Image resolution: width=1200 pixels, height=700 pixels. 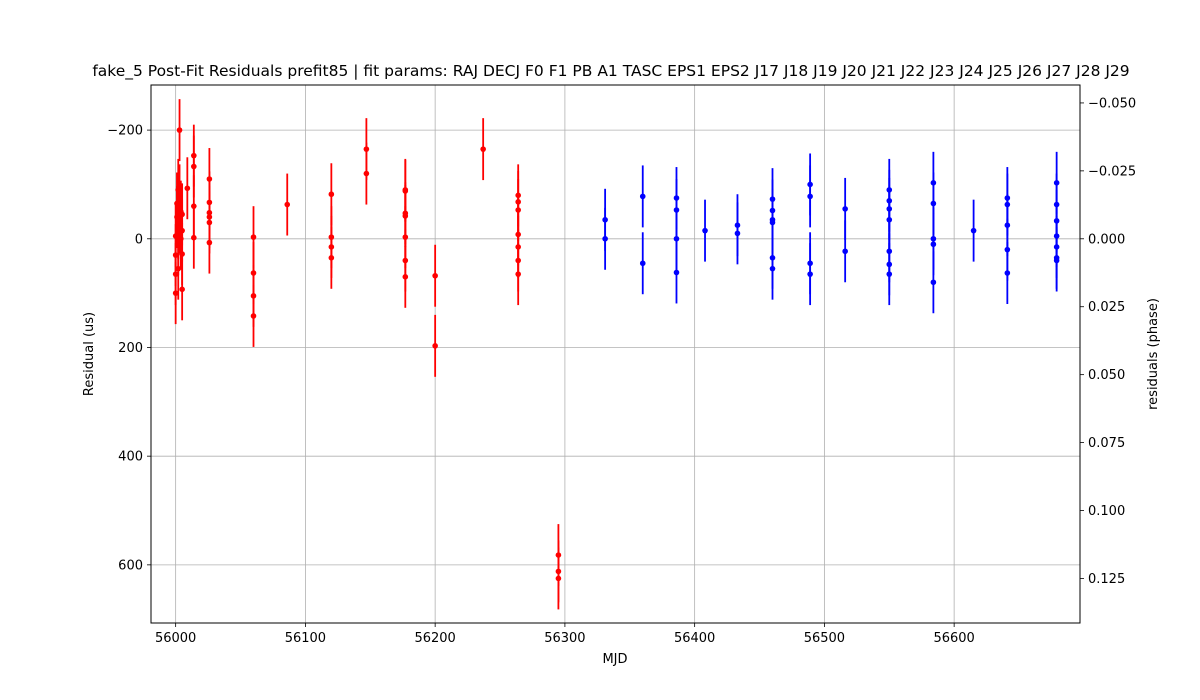 I want to click on y-tick-label: 200, so click(x=130, y=348).